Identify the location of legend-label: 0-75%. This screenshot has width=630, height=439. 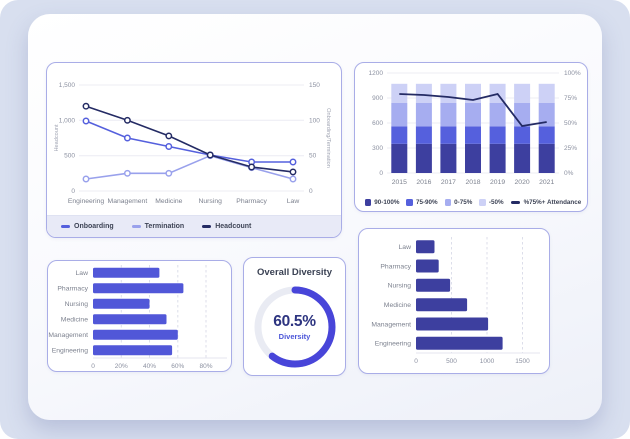
(463, 202).